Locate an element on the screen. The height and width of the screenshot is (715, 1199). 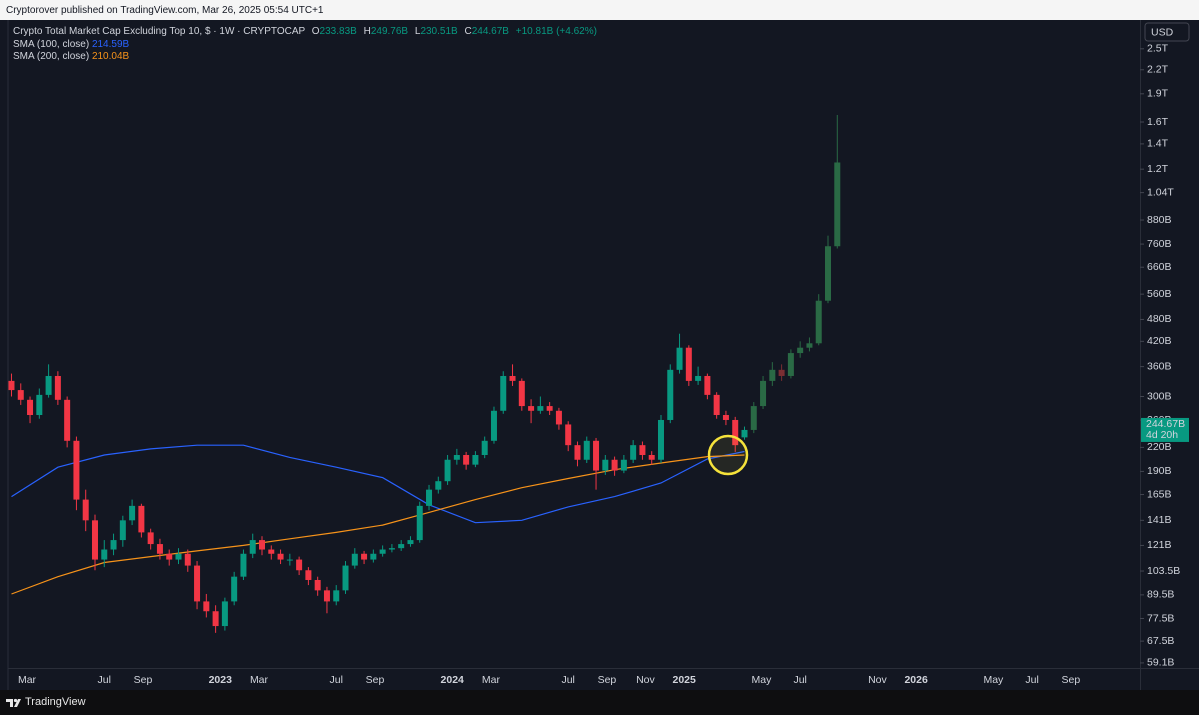
y-tick-label: 1.9T is located at coordinates (1158, 94).